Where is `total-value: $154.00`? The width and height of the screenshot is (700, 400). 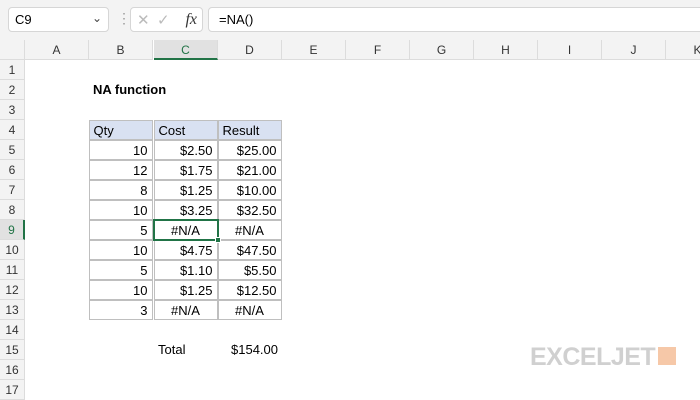
total-value: $154.00 is located at coordinates (254, 349).